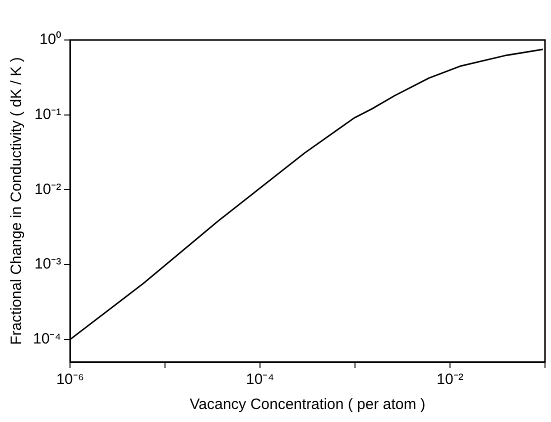 The image size is (551, 422). Describe the element at coordinates (48, 189) in the screenshot. I see `y-tick-label: 10⁻²` at that location.